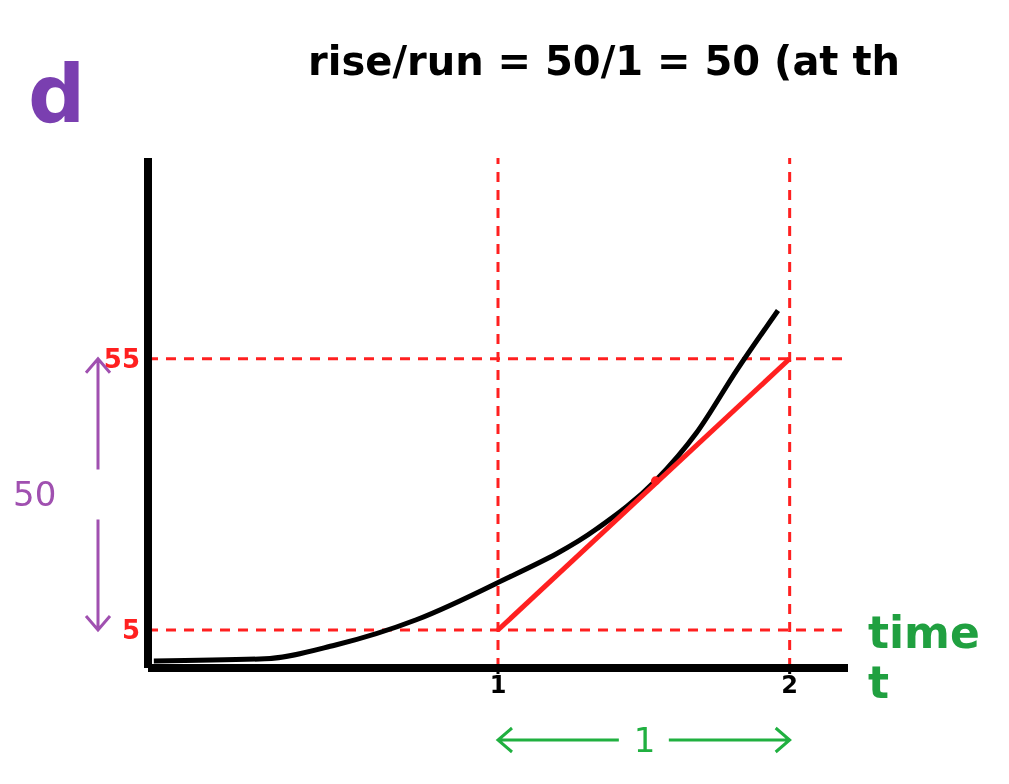 The width and height of the screenshot is (1009, 784). I want to click on y-tick-label: 55, so click(121, 358).